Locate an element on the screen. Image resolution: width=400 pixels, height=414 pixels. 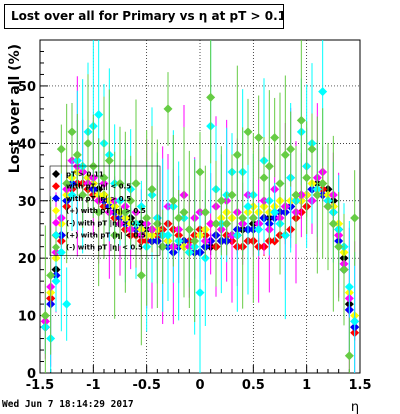
y-tick-label: 0 is located at coordinates (31, 374).